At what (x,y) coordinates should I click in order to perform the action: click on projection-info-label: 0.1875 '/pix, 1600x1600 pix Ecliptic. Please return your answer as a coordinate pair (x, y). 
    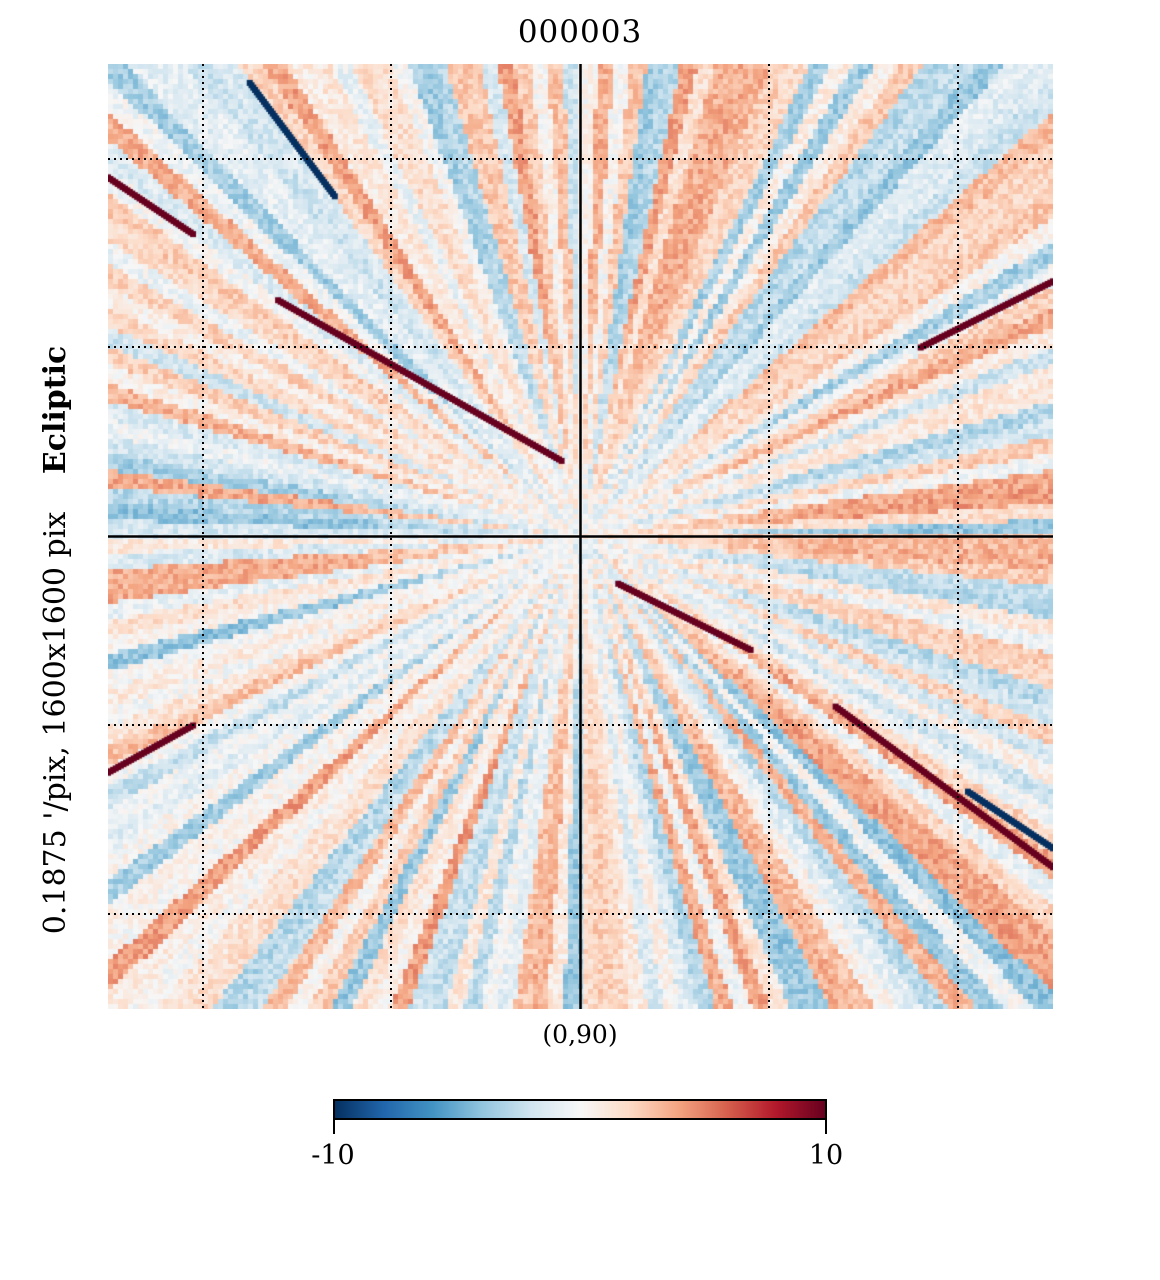
    Looking at the image, I should click on (56, 640).